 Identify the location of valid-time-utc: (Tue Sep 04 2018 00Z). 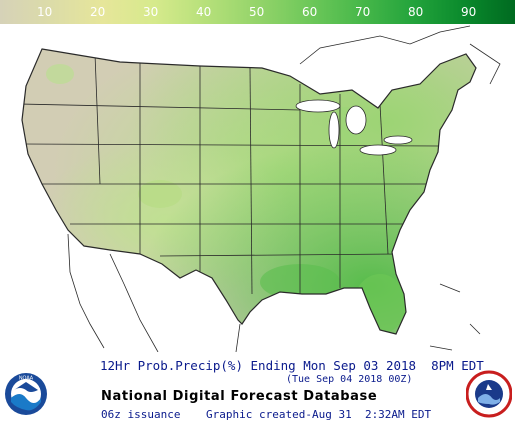
(349, 379).